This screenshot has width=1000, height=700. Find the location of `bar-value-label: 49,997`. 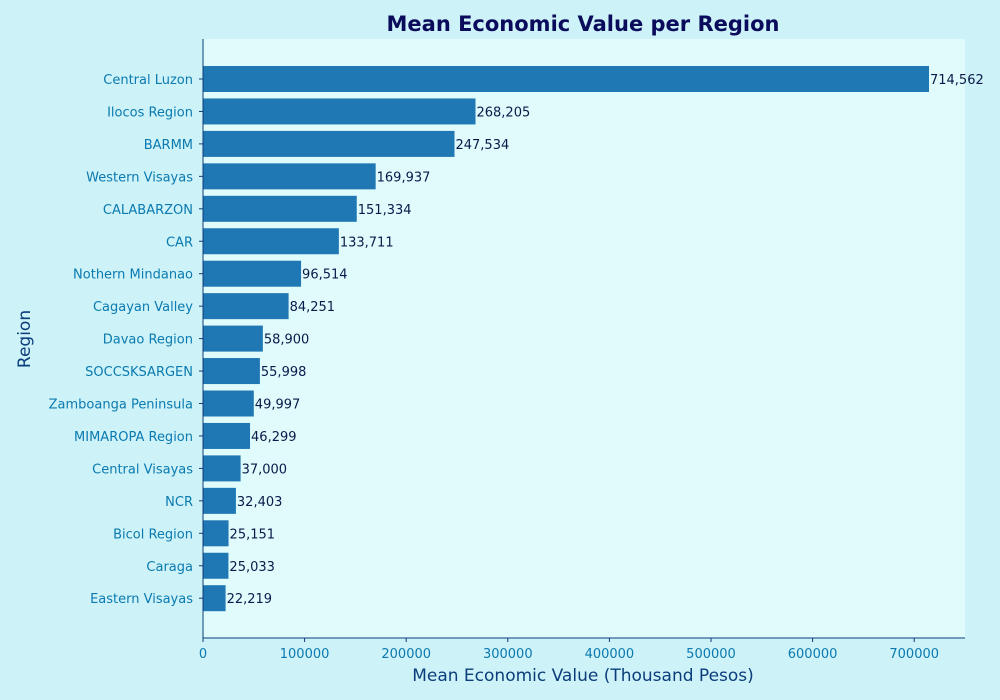

bar-value-label: 49,997 is located at coordinates (277, 405).